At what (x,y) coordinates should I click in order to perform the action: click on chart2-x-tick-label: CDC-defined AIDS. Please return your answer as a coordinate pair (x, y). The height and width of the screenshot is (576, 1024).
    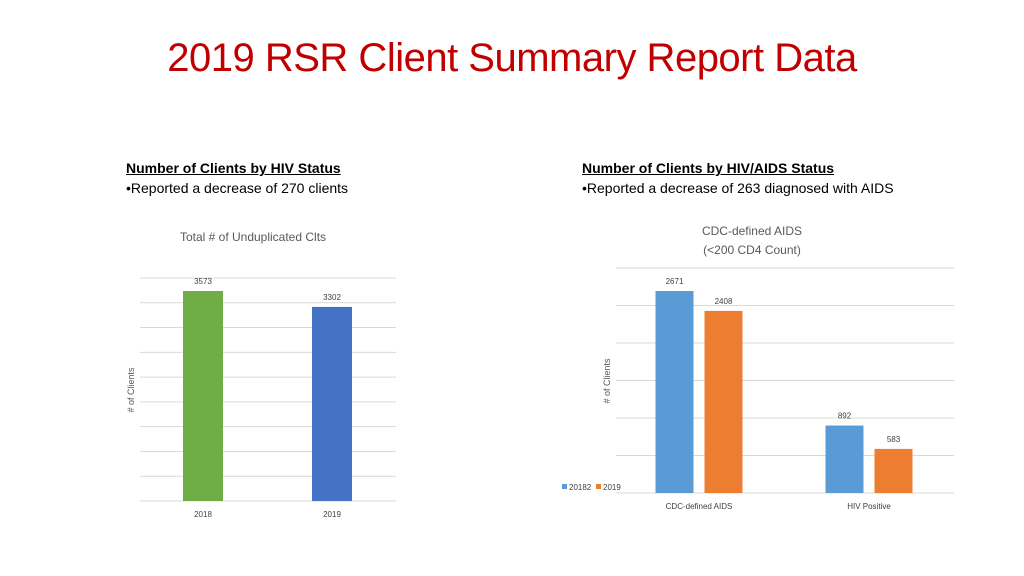
    Looking at the image, I should click on (699, 506).